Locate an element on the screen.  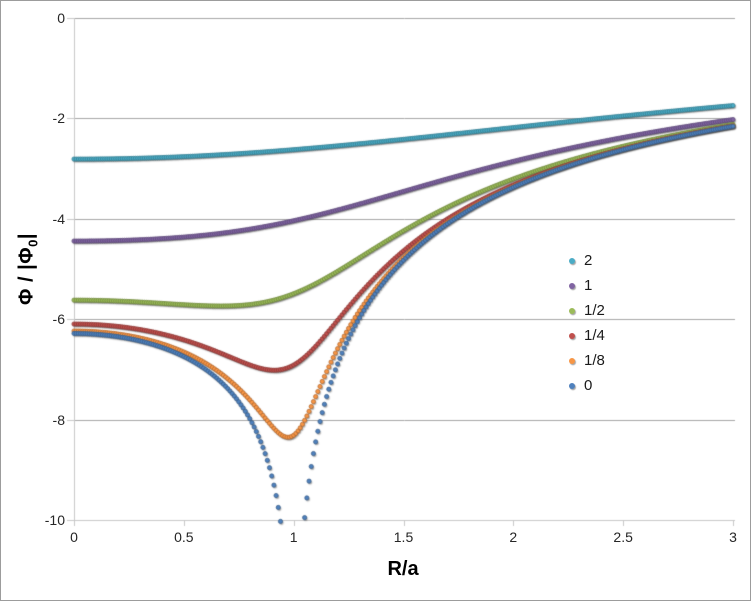
y-axis-title-bar: | is located at coordinates (26, 236).